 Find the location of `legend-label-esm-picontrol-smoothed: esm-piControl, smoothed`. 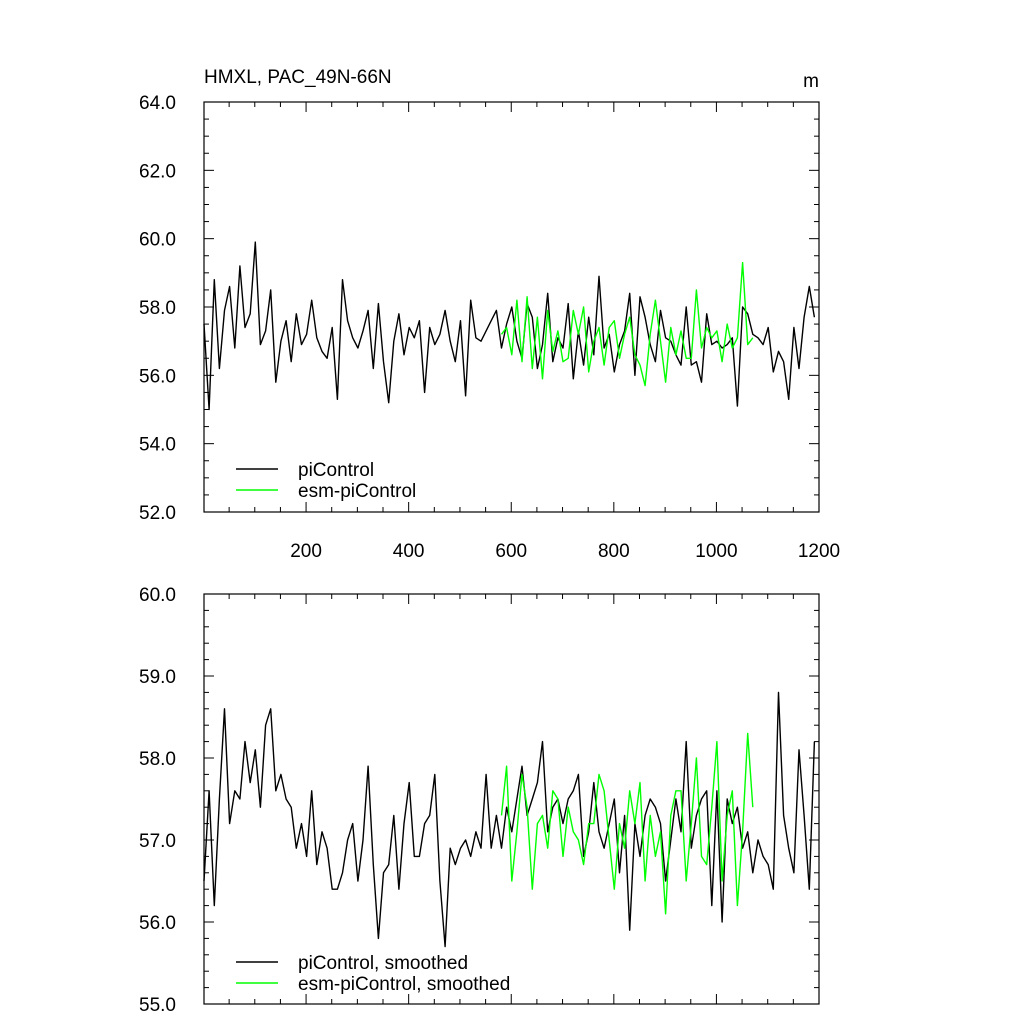

legend-label-esm-picontrol-smoothed: esm-piControl, smoothed is located at coordinates (404, 984).